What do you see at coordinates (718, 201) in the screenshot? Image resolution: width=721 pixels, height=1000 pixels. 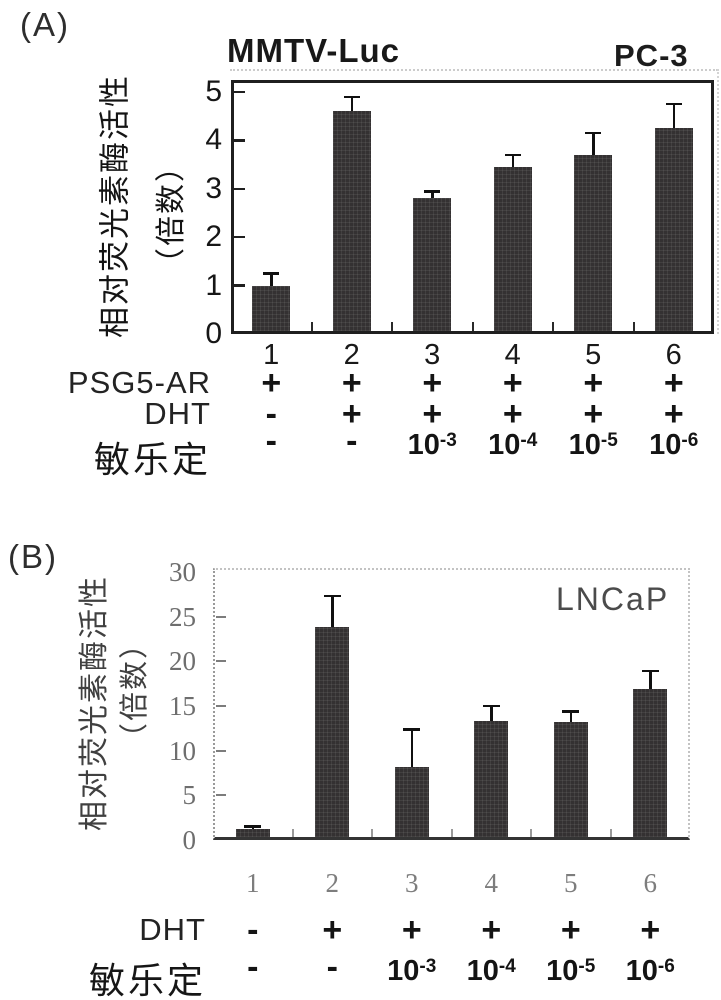 I see `chart-a-outer-border-right` at bounding box center [718, 201].